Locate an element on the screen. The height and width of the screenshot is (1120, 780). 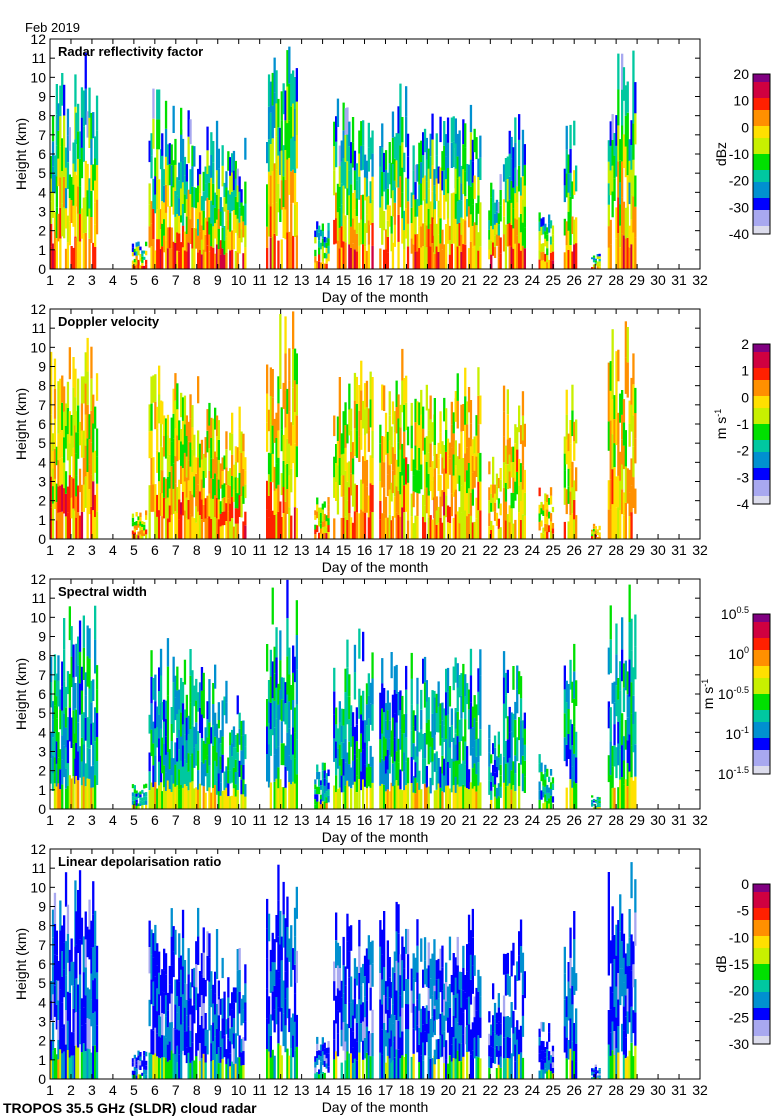
y-tick-label: 6 is located at coordinates (42, 424).